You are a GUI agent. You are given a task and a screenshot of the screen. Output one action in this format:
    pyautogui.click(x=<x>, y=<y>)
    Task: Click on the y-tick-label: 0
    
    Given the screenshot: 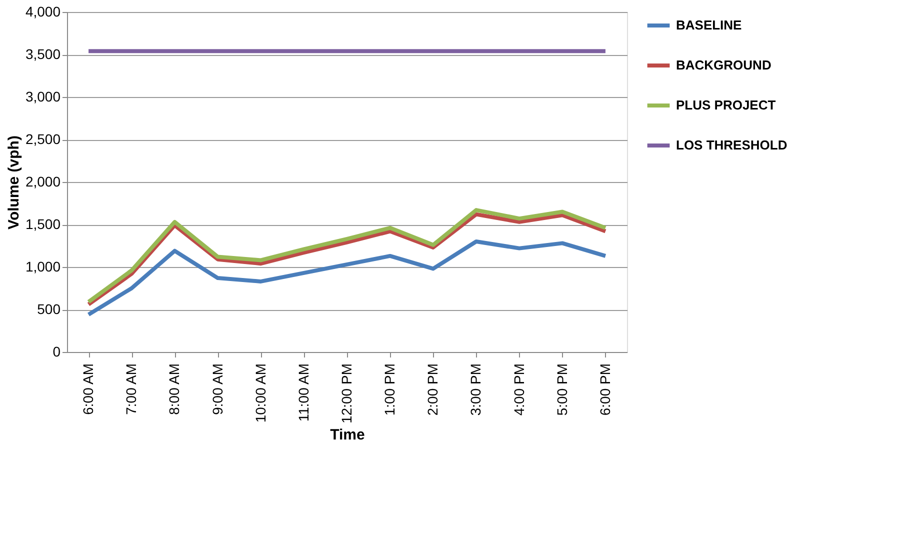 What is the action you would take?
    pyautogui.click(x=56, y=352)
    